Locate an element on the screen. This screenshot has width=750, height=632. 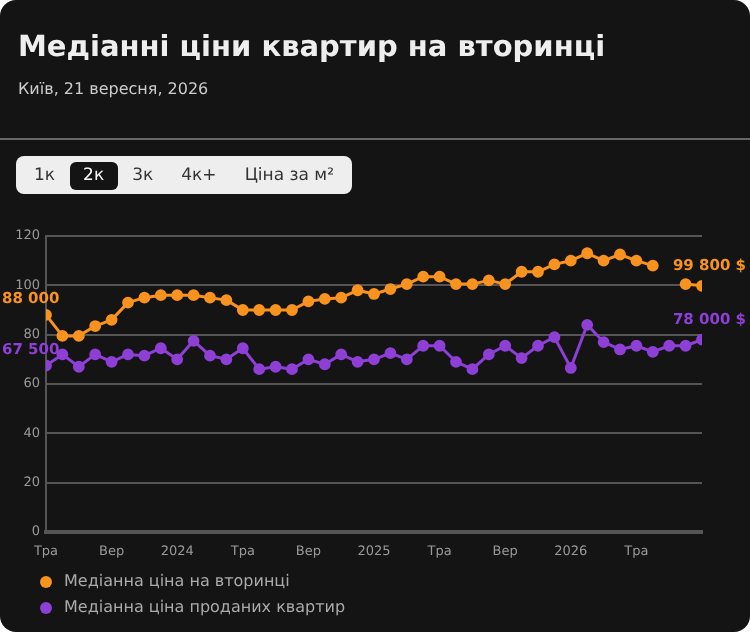
chart-subtitle: Київ, 21 вересня, 2026 is located at coordinates (113, 89).